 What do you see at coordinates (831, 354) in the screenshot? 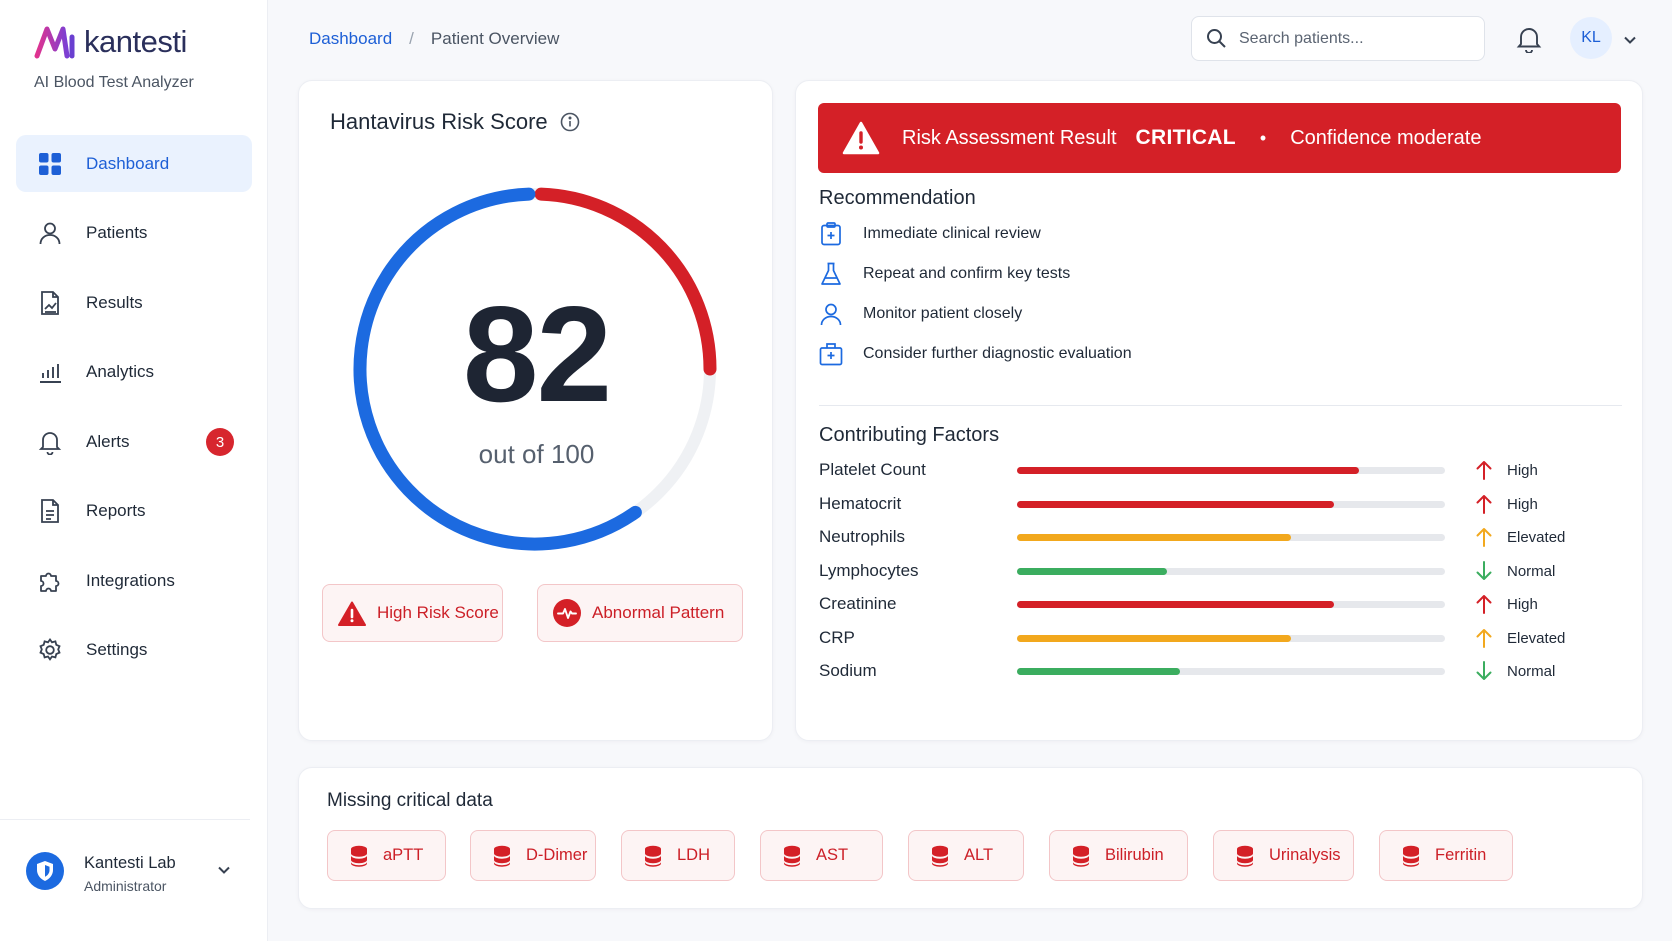
I see `hospital-icon` at bounding box center [831, 354].